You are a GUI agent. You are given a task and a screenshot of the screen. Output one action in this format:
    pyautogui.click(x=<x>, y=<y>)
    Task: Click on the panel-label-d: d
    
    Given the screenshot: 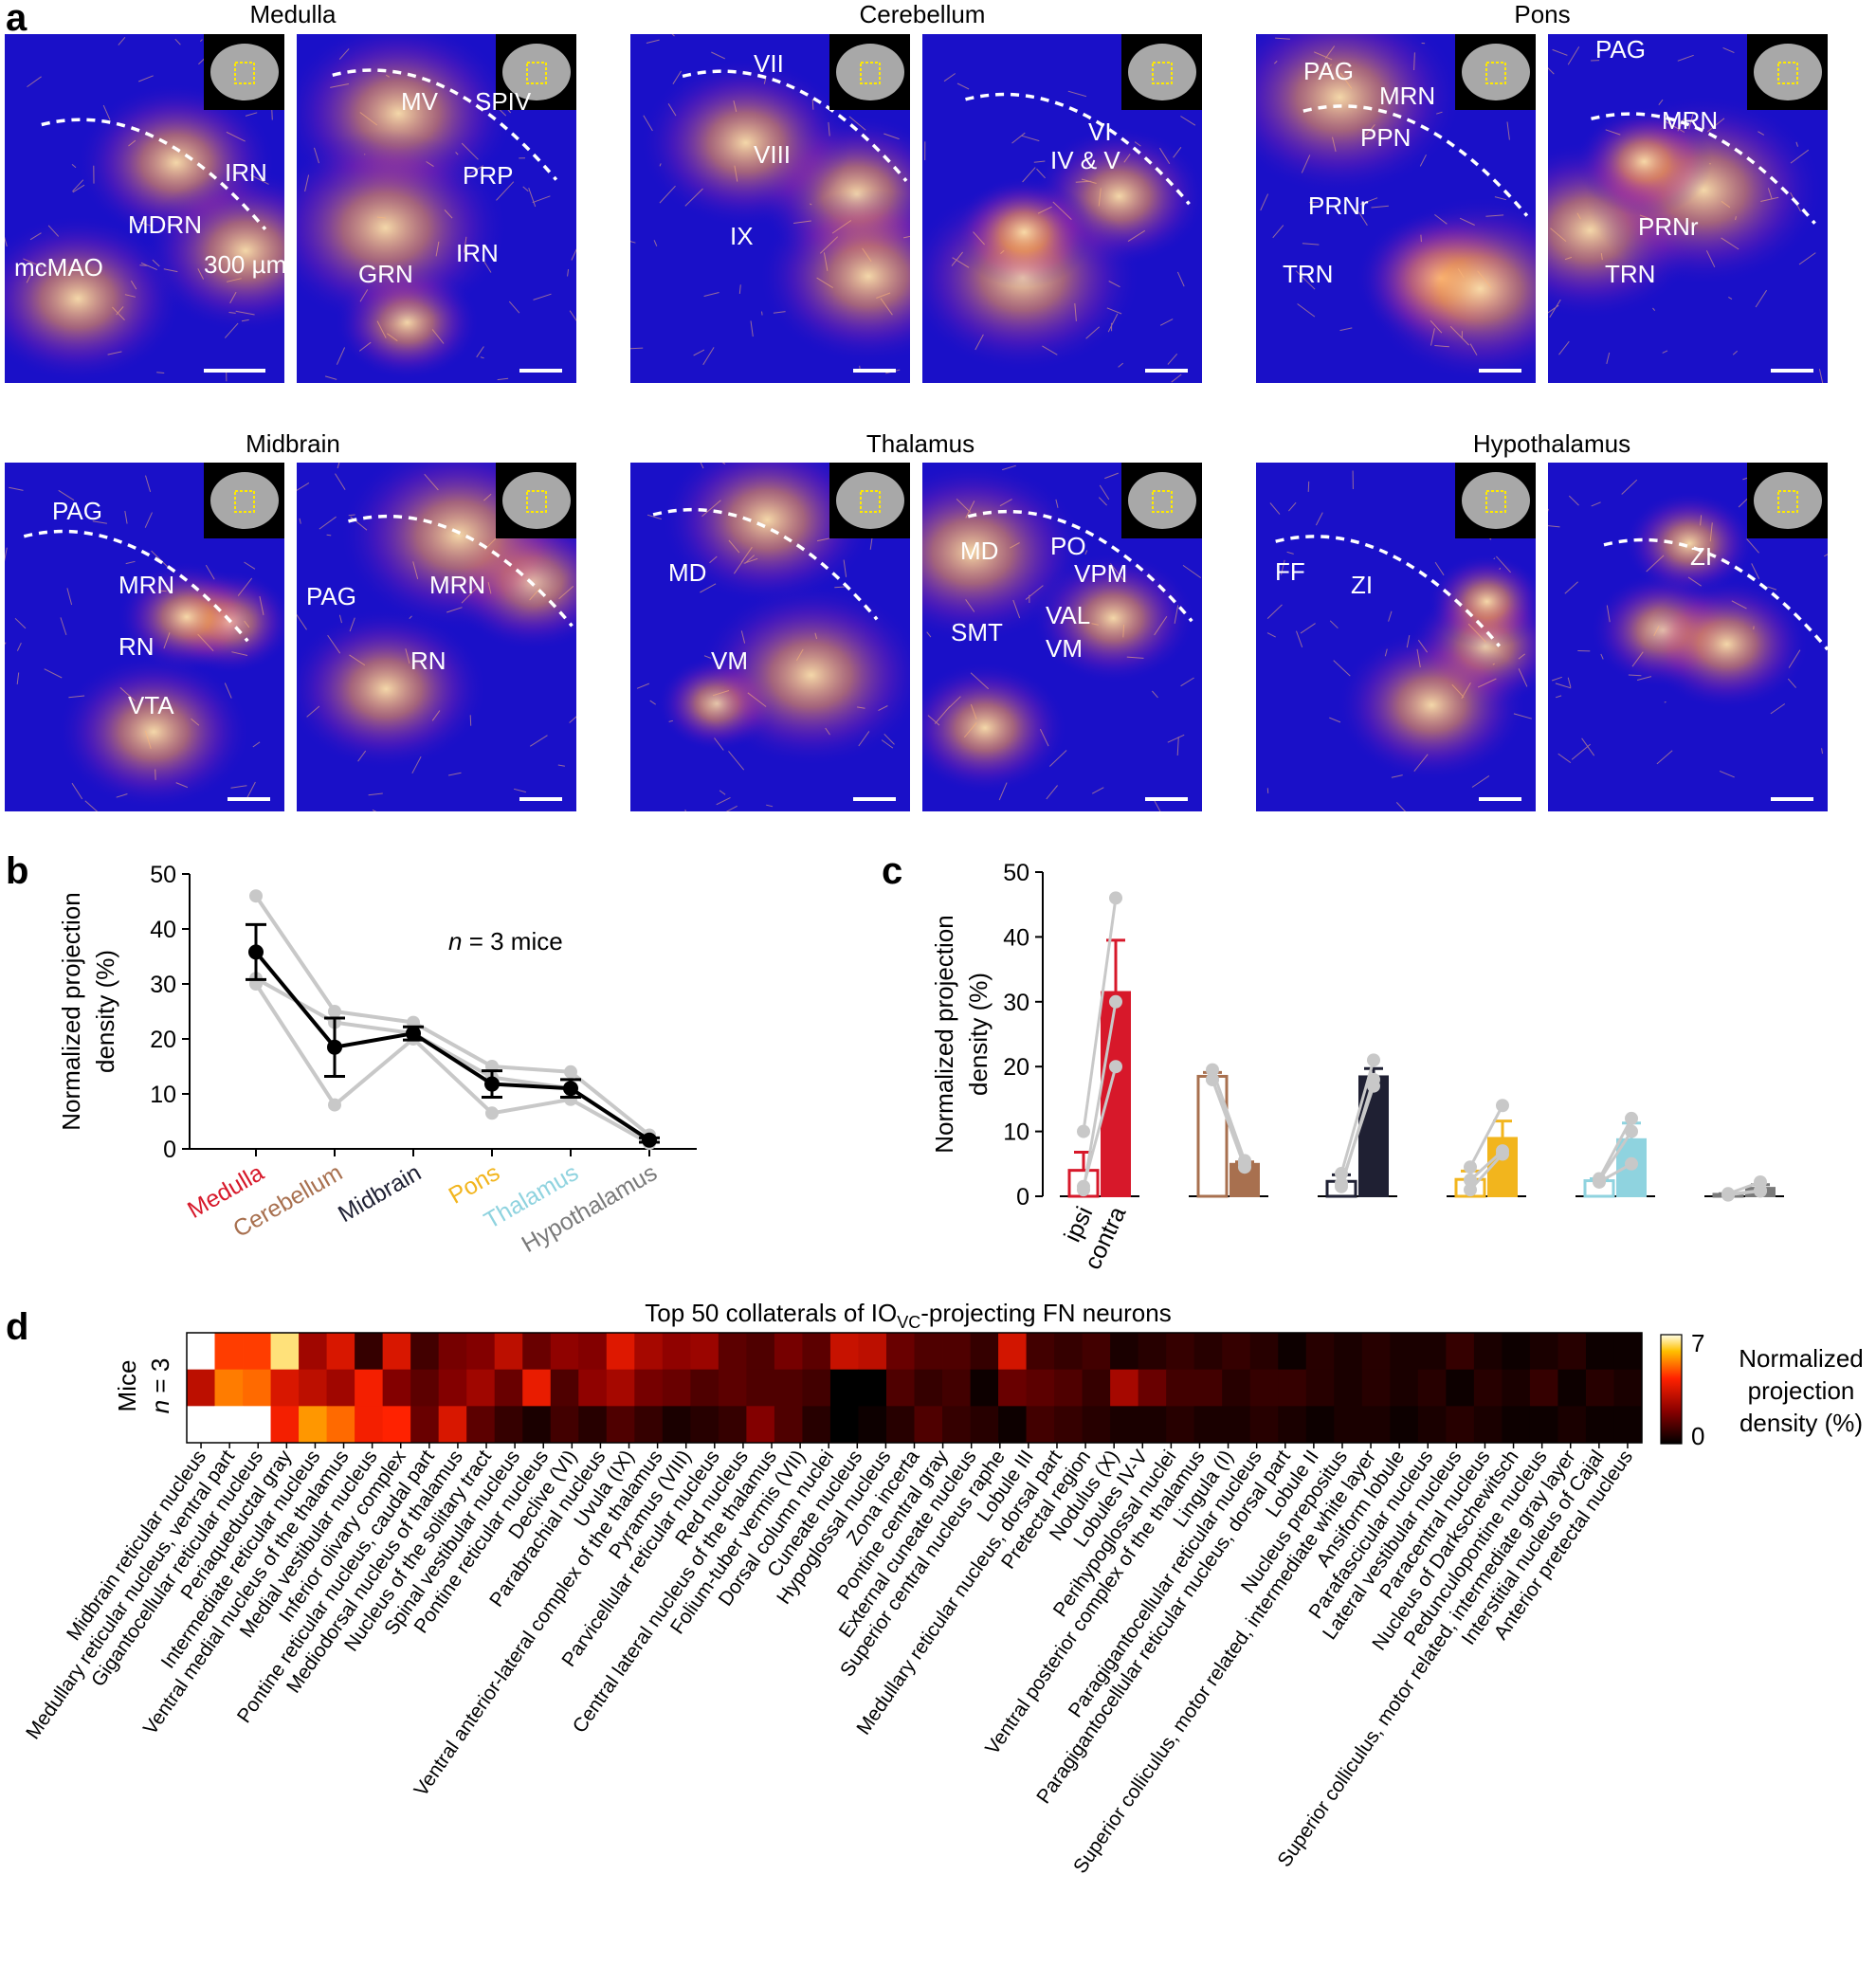 What is the action you would take?
    pyautogui.click(x=17, y=1327)
    